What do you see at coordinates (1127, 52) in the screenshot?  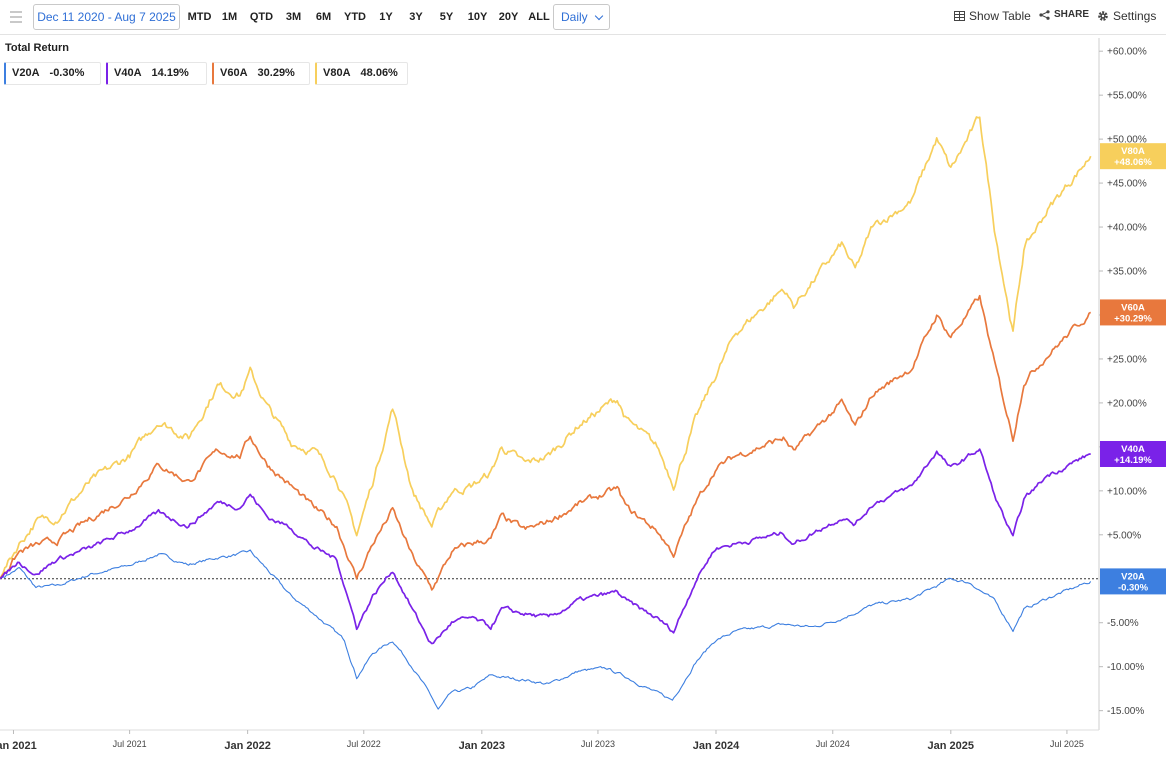 I see `y-tick-label: +60.00%` at bounding box center [1127, 52].